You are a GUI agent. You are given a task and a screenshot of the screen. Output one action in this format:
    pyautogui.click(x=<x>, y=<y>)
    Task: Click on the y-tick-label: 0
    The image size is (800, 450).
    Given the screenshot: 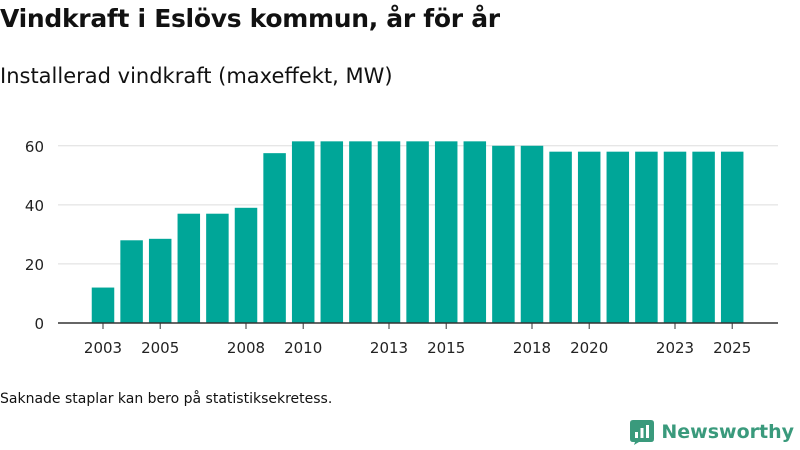 What is the action you would take?
    pyautogui.click(x=39, y=324)
    